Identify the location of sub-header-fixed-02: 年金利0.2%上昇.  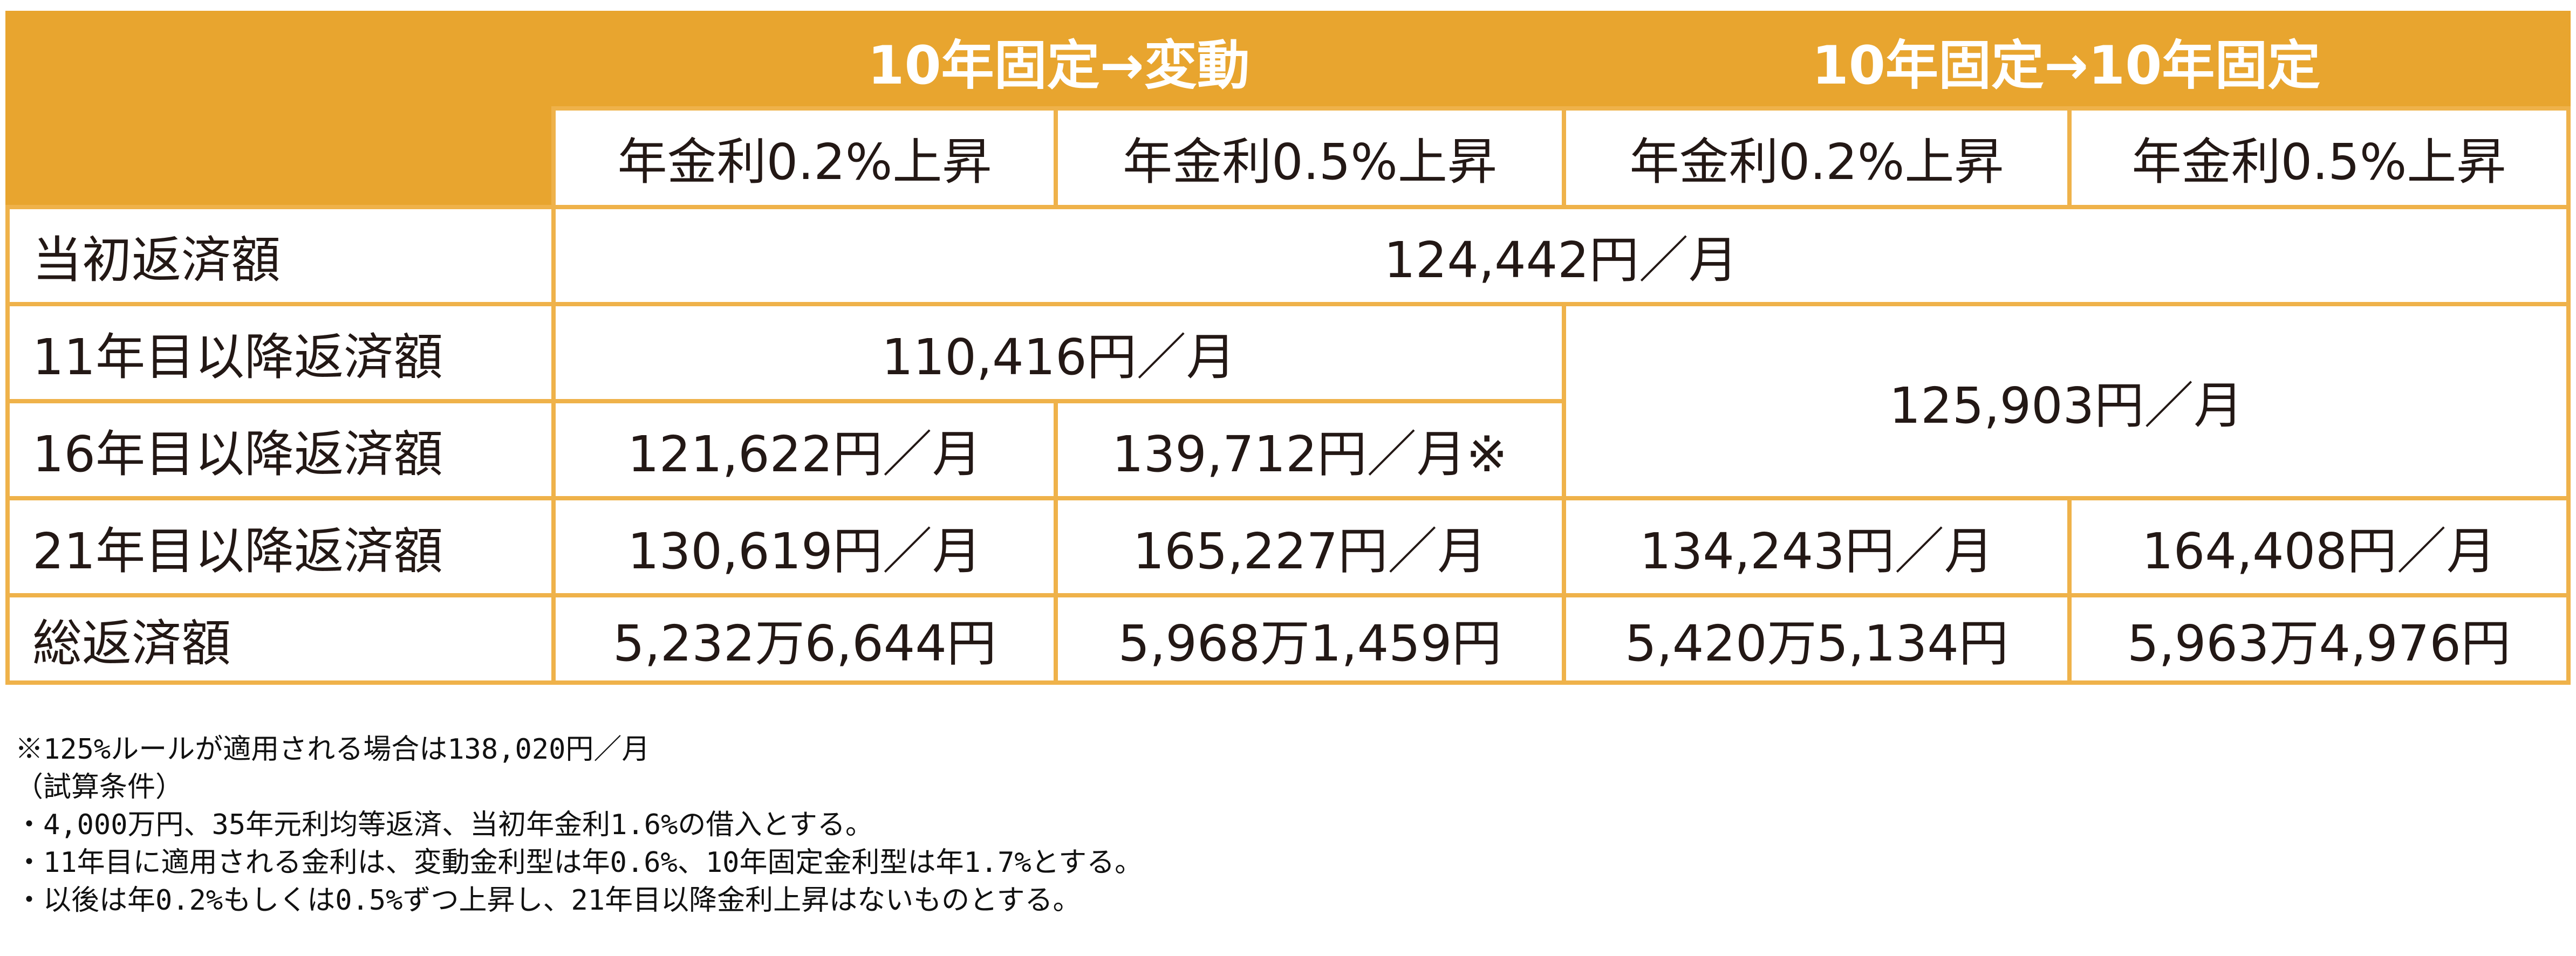
(1817, 157).